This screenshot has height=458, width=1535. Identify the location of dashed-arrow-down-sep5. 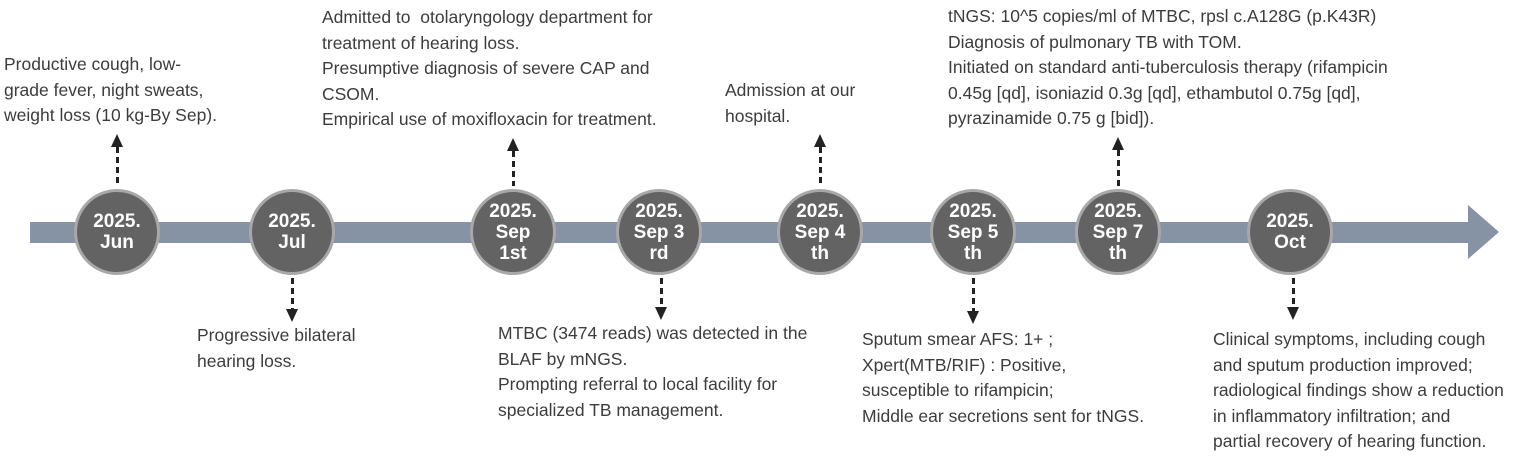
(973, 301).